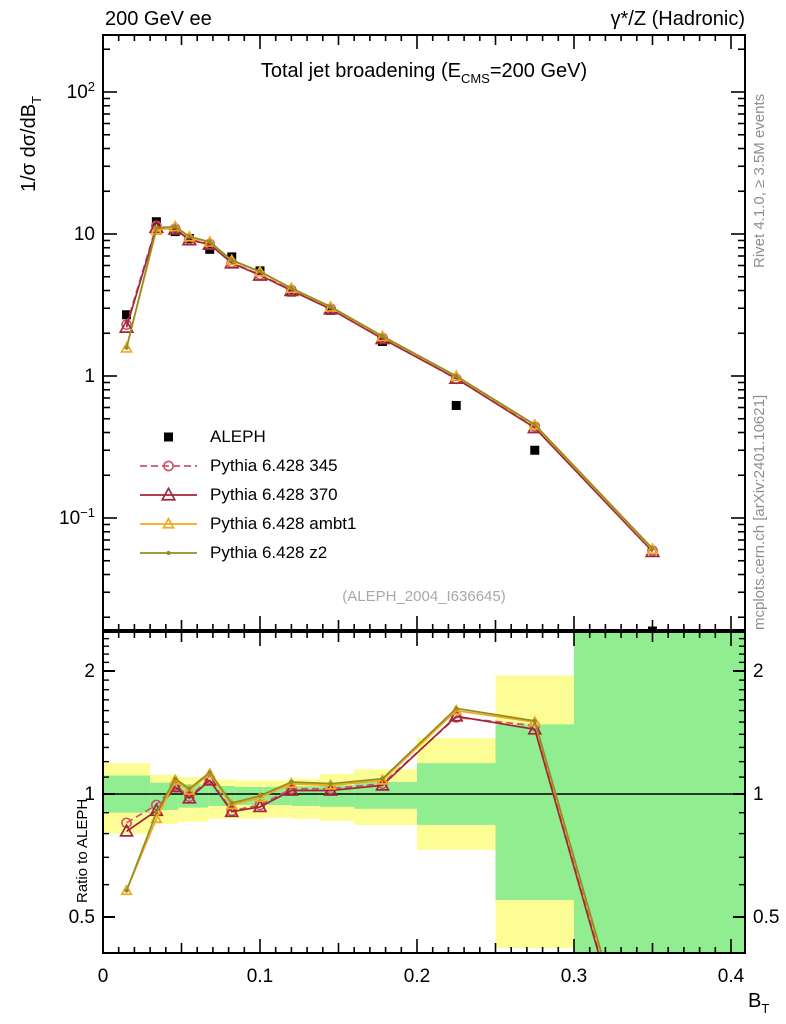 The image size is (786, 1024). What do you see at coordinates (283, 523) in the screenshot?
I see `legend-label-pythia-ambt1: Pythia 6.428 ambt1` at bounding box center [283, 523].